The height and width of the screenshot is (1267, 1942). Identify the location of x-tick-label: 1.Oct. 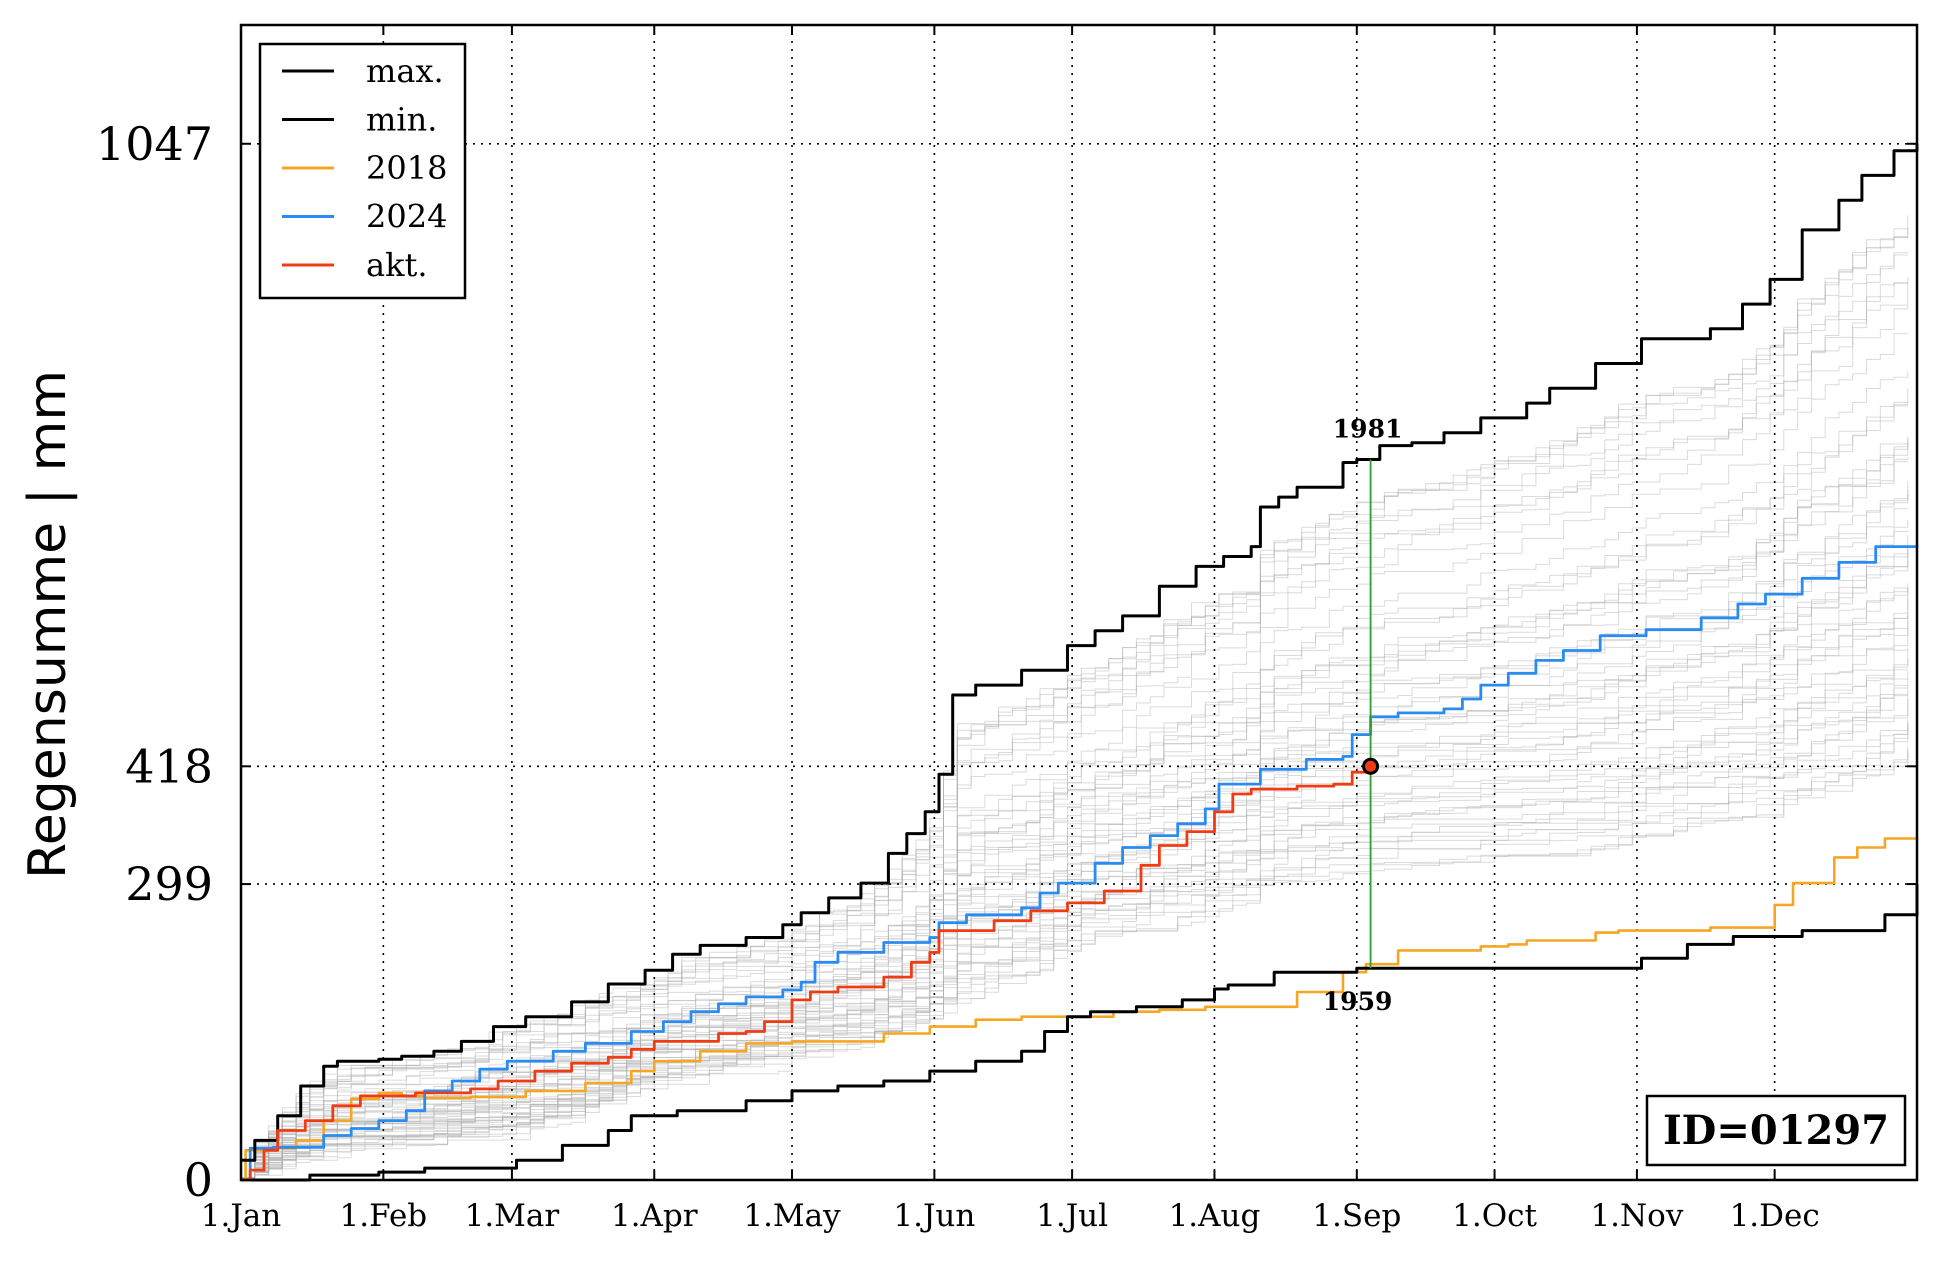
(1494, 1216).